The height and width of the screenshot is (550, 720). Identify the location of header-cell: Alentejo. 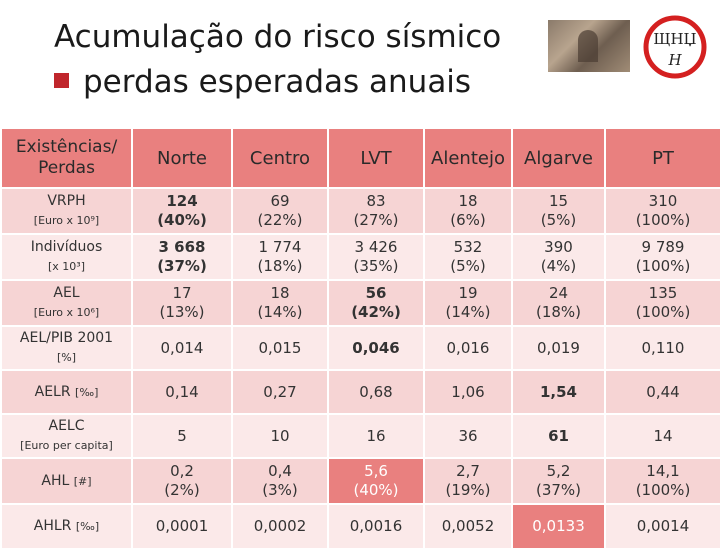
(468, 158).